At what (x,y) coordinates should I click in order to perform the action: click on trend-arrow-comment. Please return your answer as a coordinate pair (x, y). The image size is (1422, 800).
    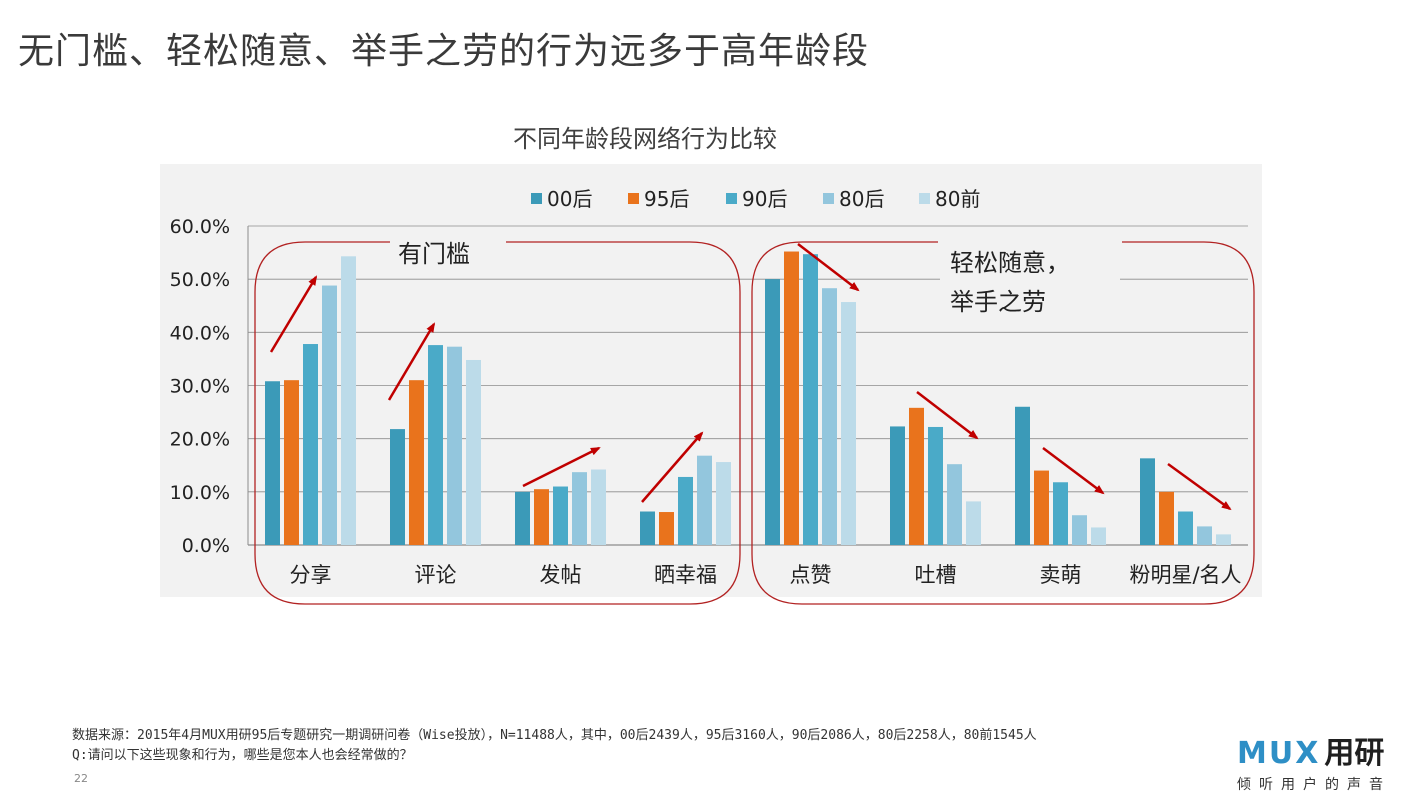
    Looking at the image, I should click on (411, 361).